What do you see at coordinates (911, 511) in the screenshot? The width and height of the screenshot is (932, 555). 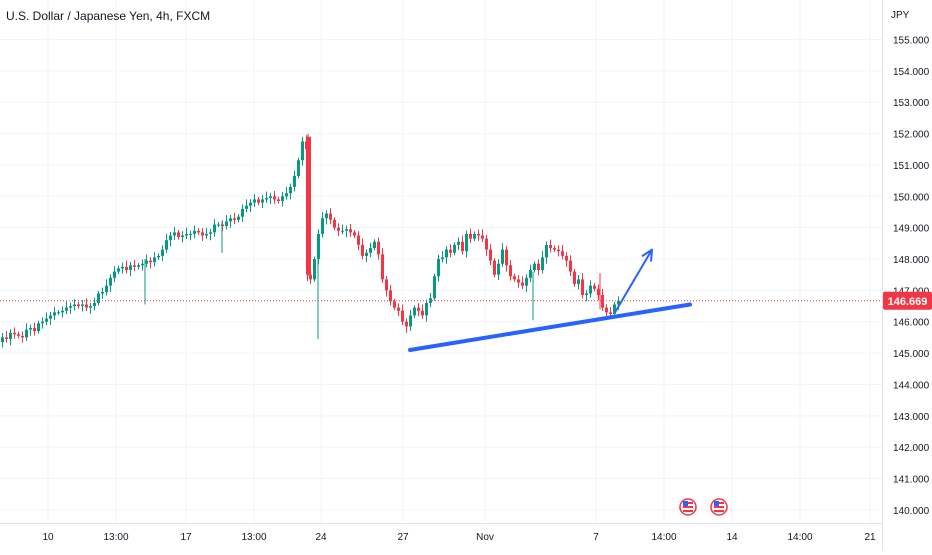 I see `price-tick-label: 140.000` at bounding box center [911, 511].